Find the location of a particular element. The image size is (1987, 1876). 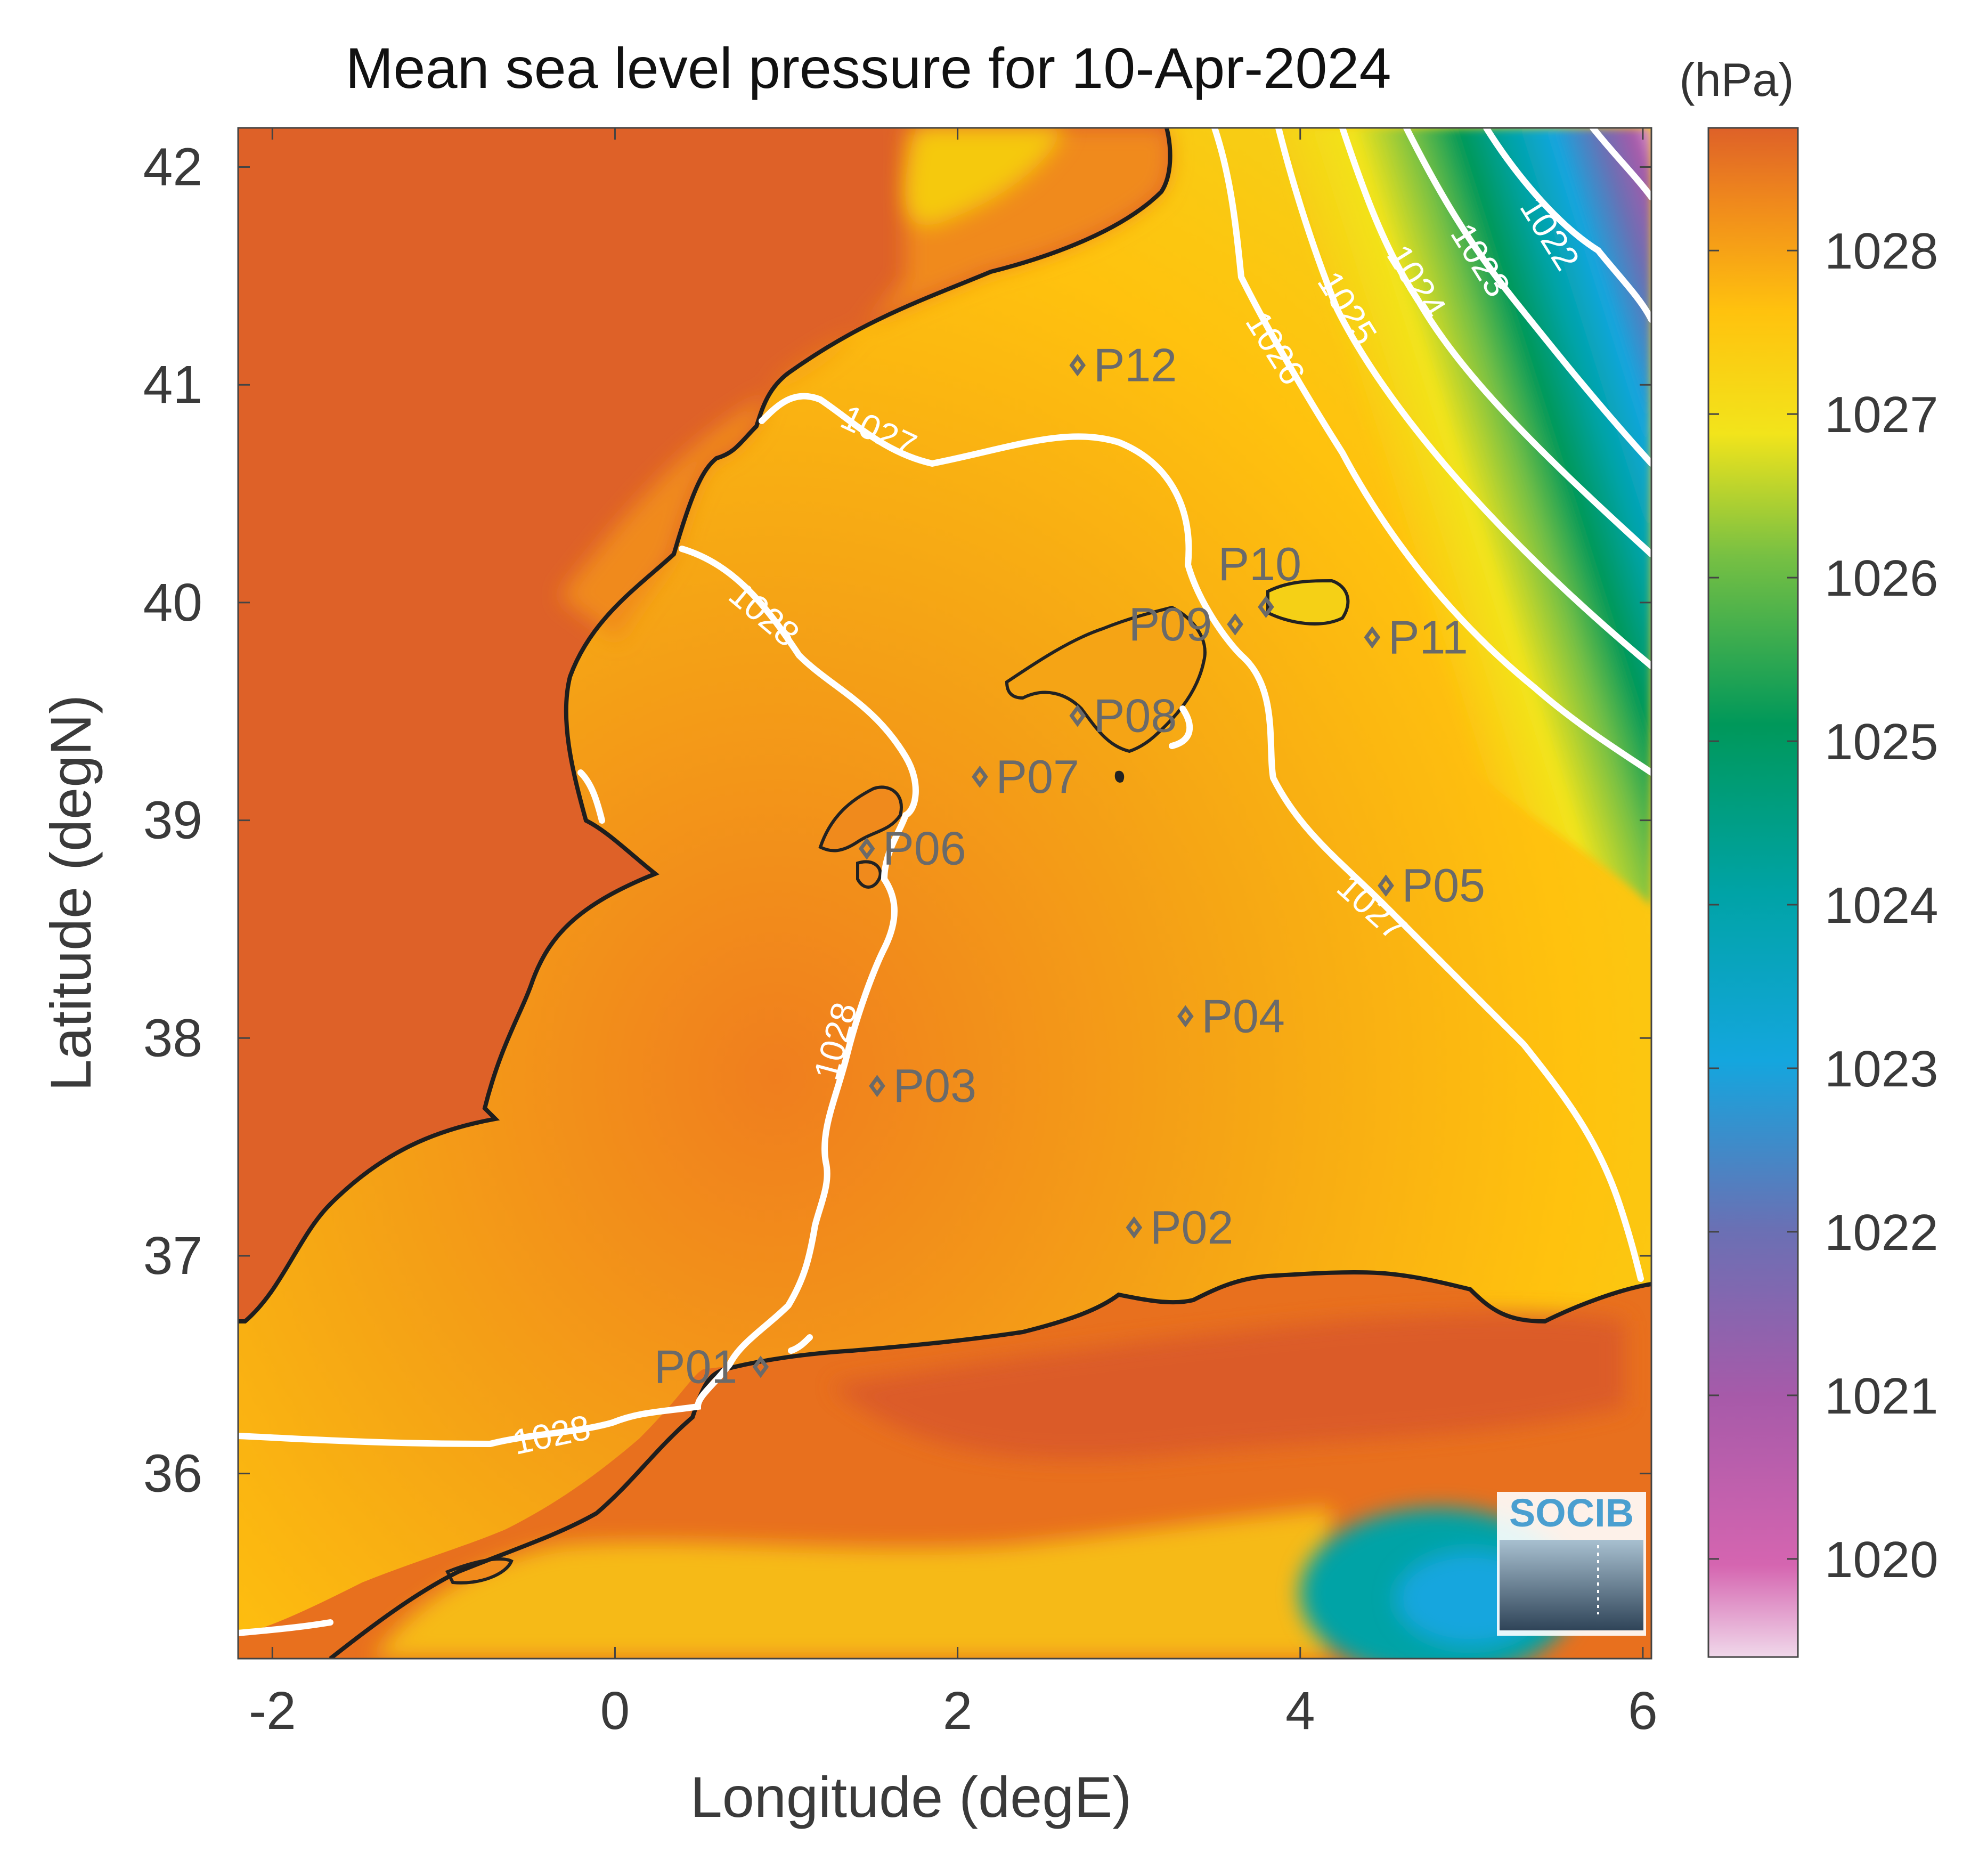

station-p01: P01 is located at coordinates (712, 1366).